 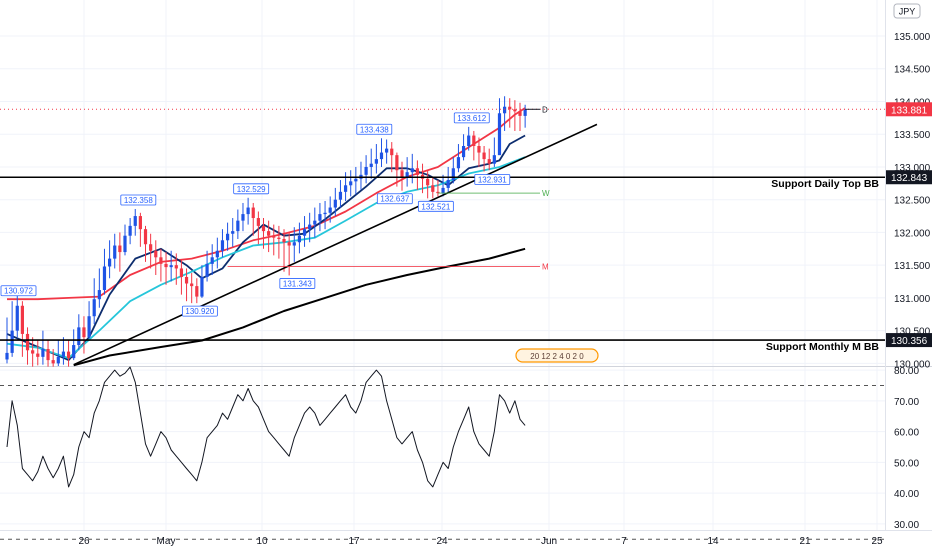 I want to click on swing-label: 131.343, so click(x=297, y=283).